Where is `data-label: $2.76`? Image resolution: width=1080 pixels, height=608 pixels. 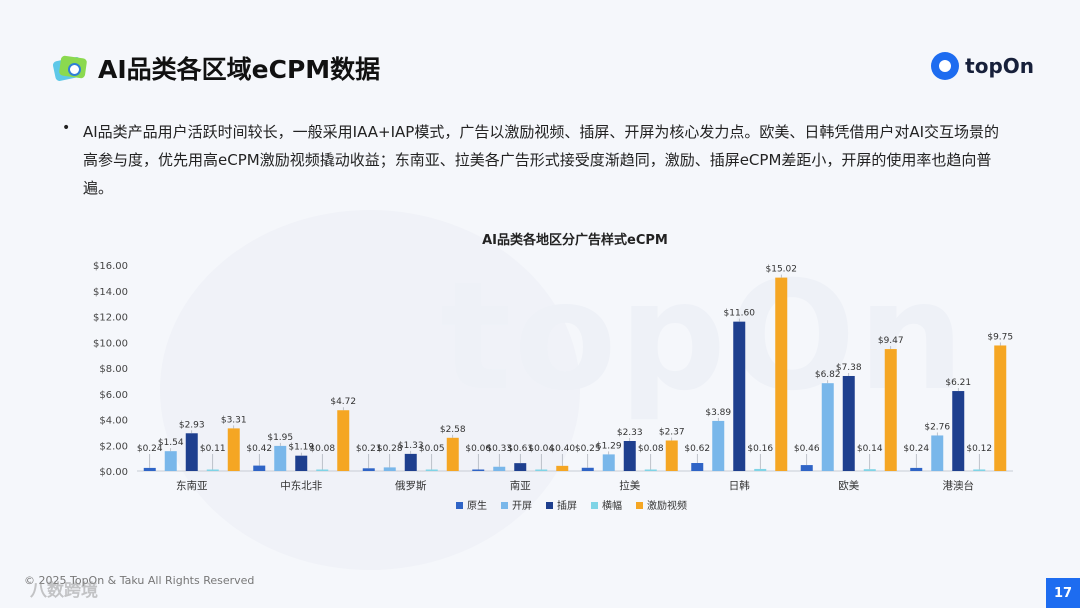 data-label: $2.76 is located at coordinates (937, 427).